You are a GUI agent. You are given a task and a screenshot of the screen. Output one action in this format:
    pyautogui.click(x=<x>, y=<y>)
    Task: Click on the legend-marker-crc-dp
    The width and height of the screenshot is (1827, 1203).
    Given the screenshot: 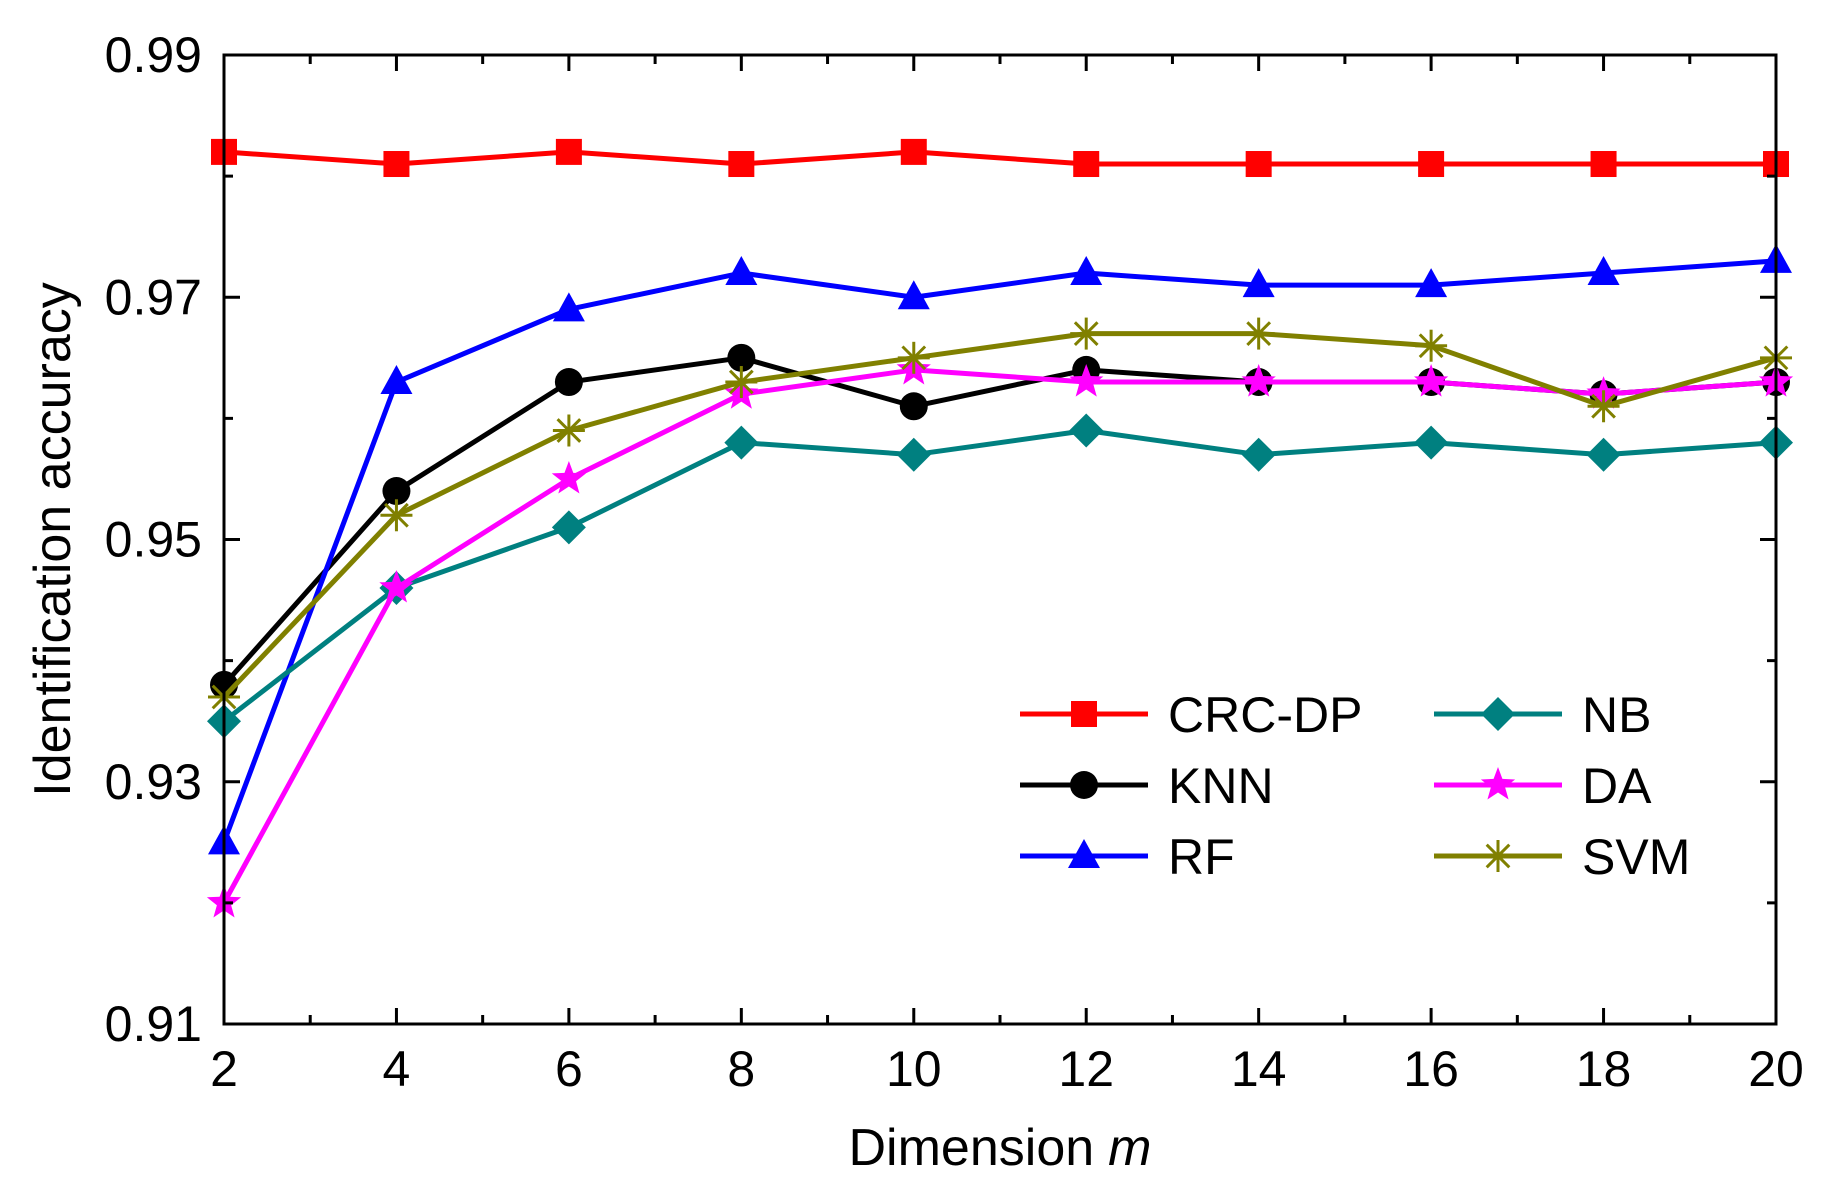 What is the action you would take?
    pyautogui.click(x=1084, y=714)
    